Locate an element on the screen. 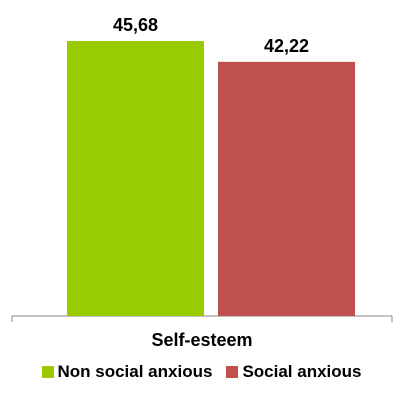 Image resolution: width=403 pixels, height=398 pixels. legend-swatch-social-anxious is located at coordinates (232, 372).